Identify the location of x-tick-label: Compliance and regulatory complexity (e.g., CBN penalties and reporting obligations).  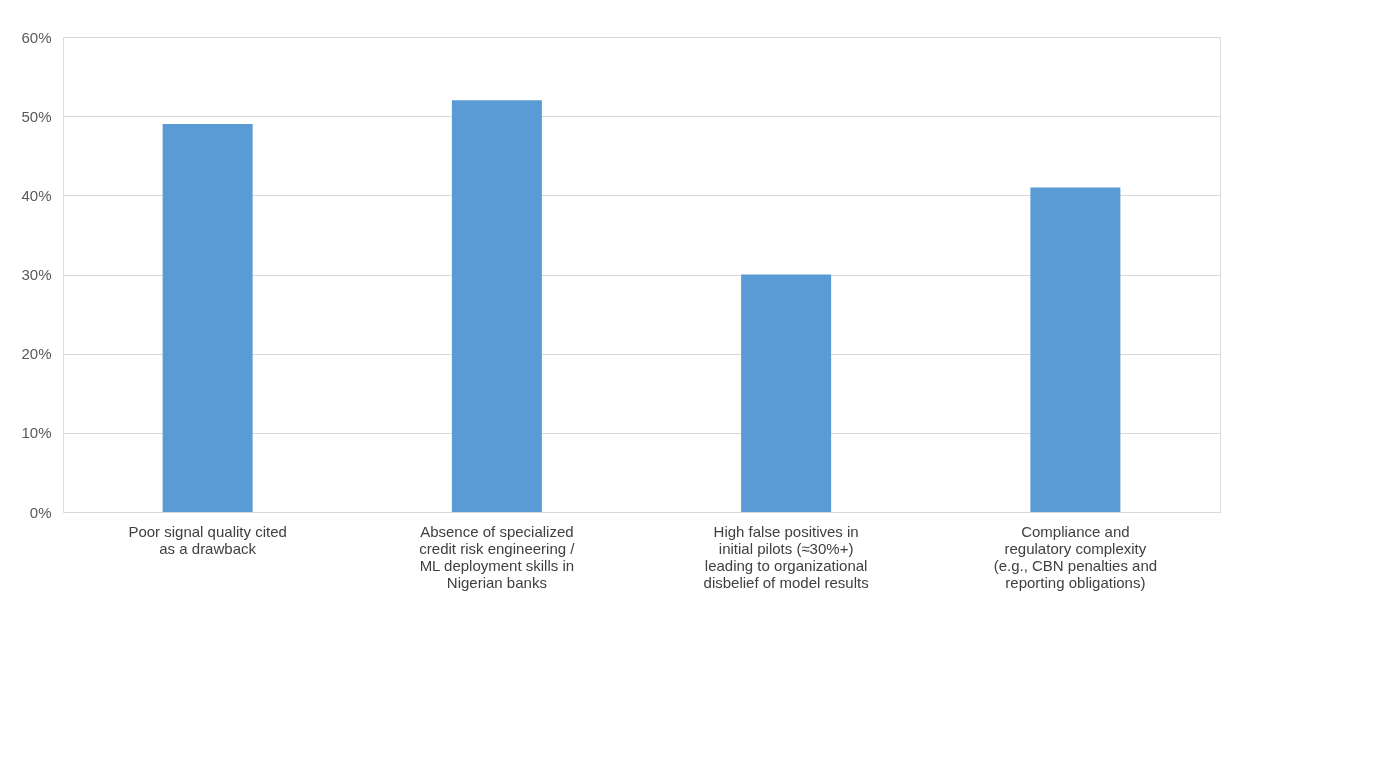
(1075, 556).